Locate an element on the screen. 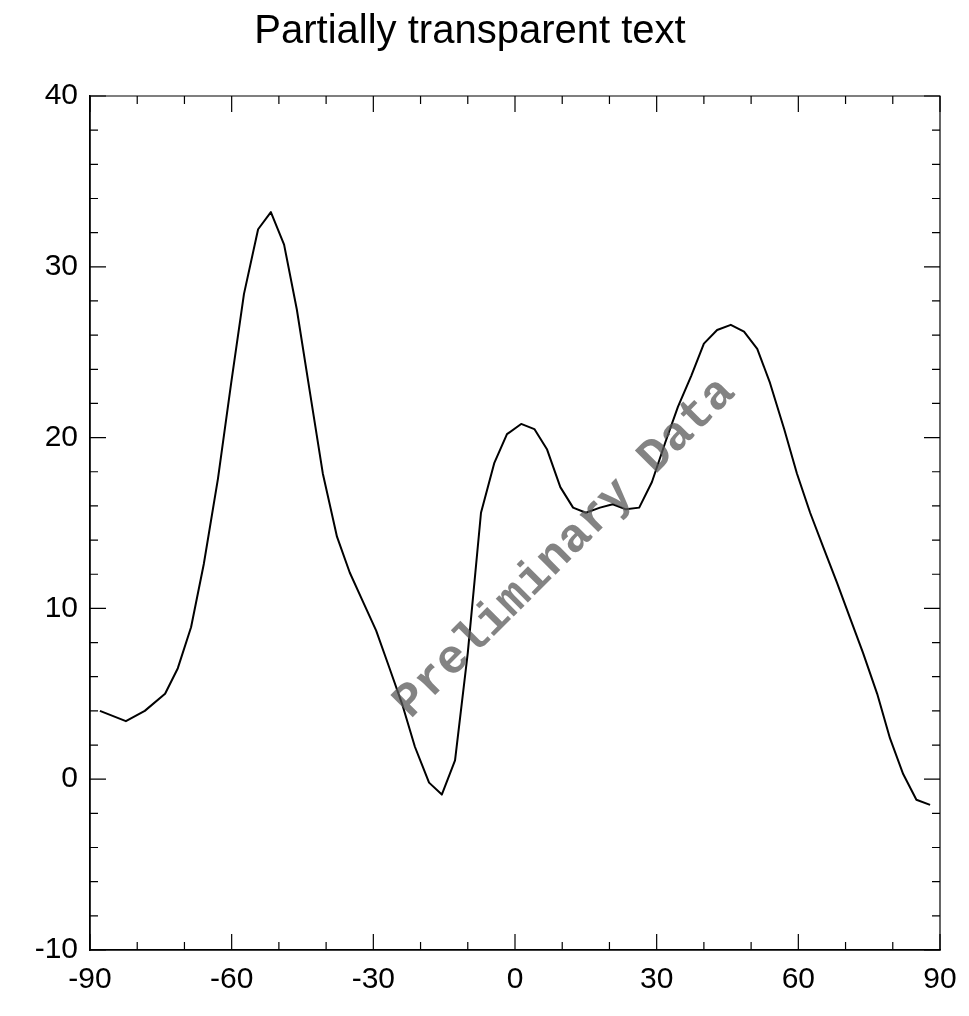 Image resolution: width=969 pixels, height=1016 pixels. y-tick-label: 20 is located at coordinates (61, 435).